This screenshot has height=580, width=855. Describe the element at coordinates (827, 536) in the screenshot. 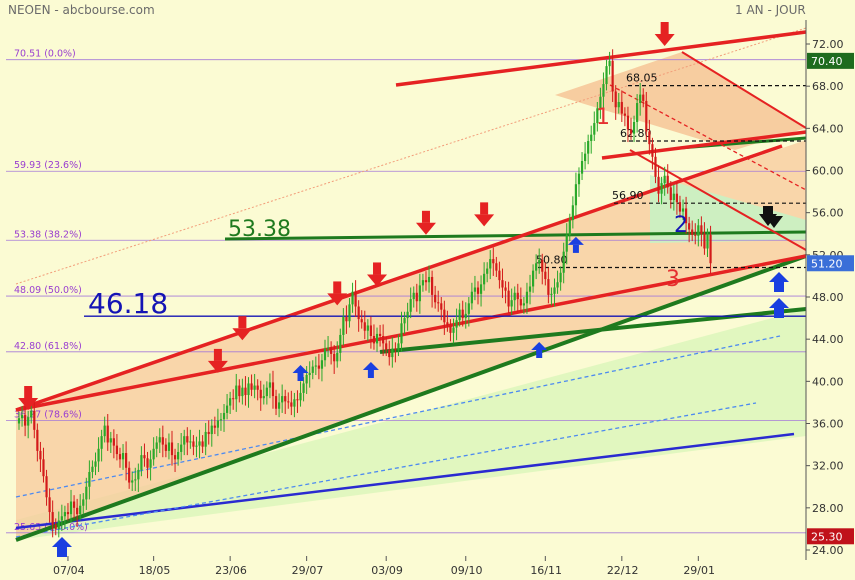

I see `svg-text: 25.30` at that location.